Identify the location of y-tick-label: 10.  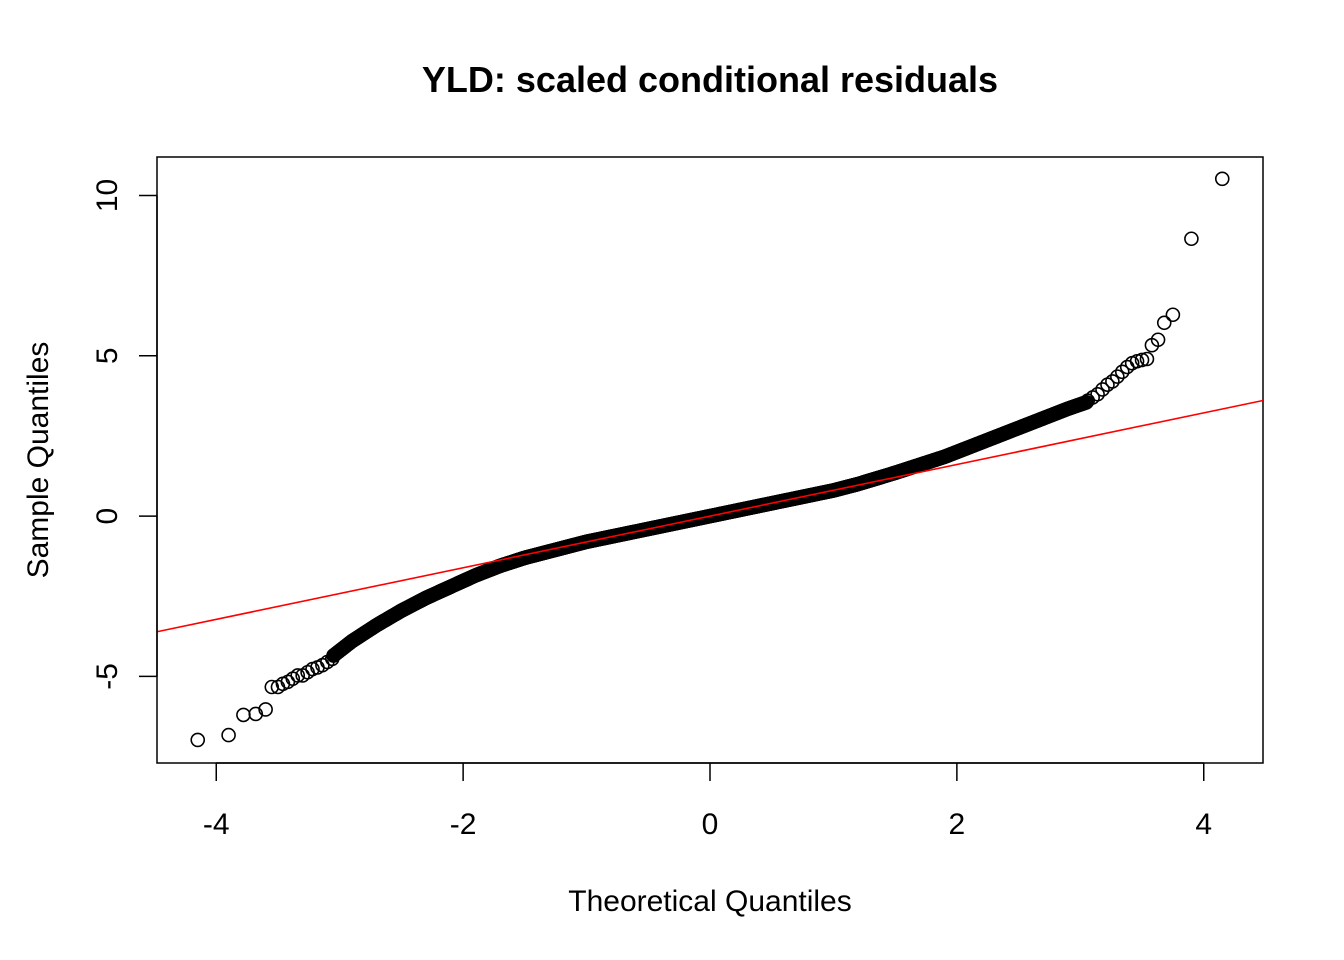
(107, 195).